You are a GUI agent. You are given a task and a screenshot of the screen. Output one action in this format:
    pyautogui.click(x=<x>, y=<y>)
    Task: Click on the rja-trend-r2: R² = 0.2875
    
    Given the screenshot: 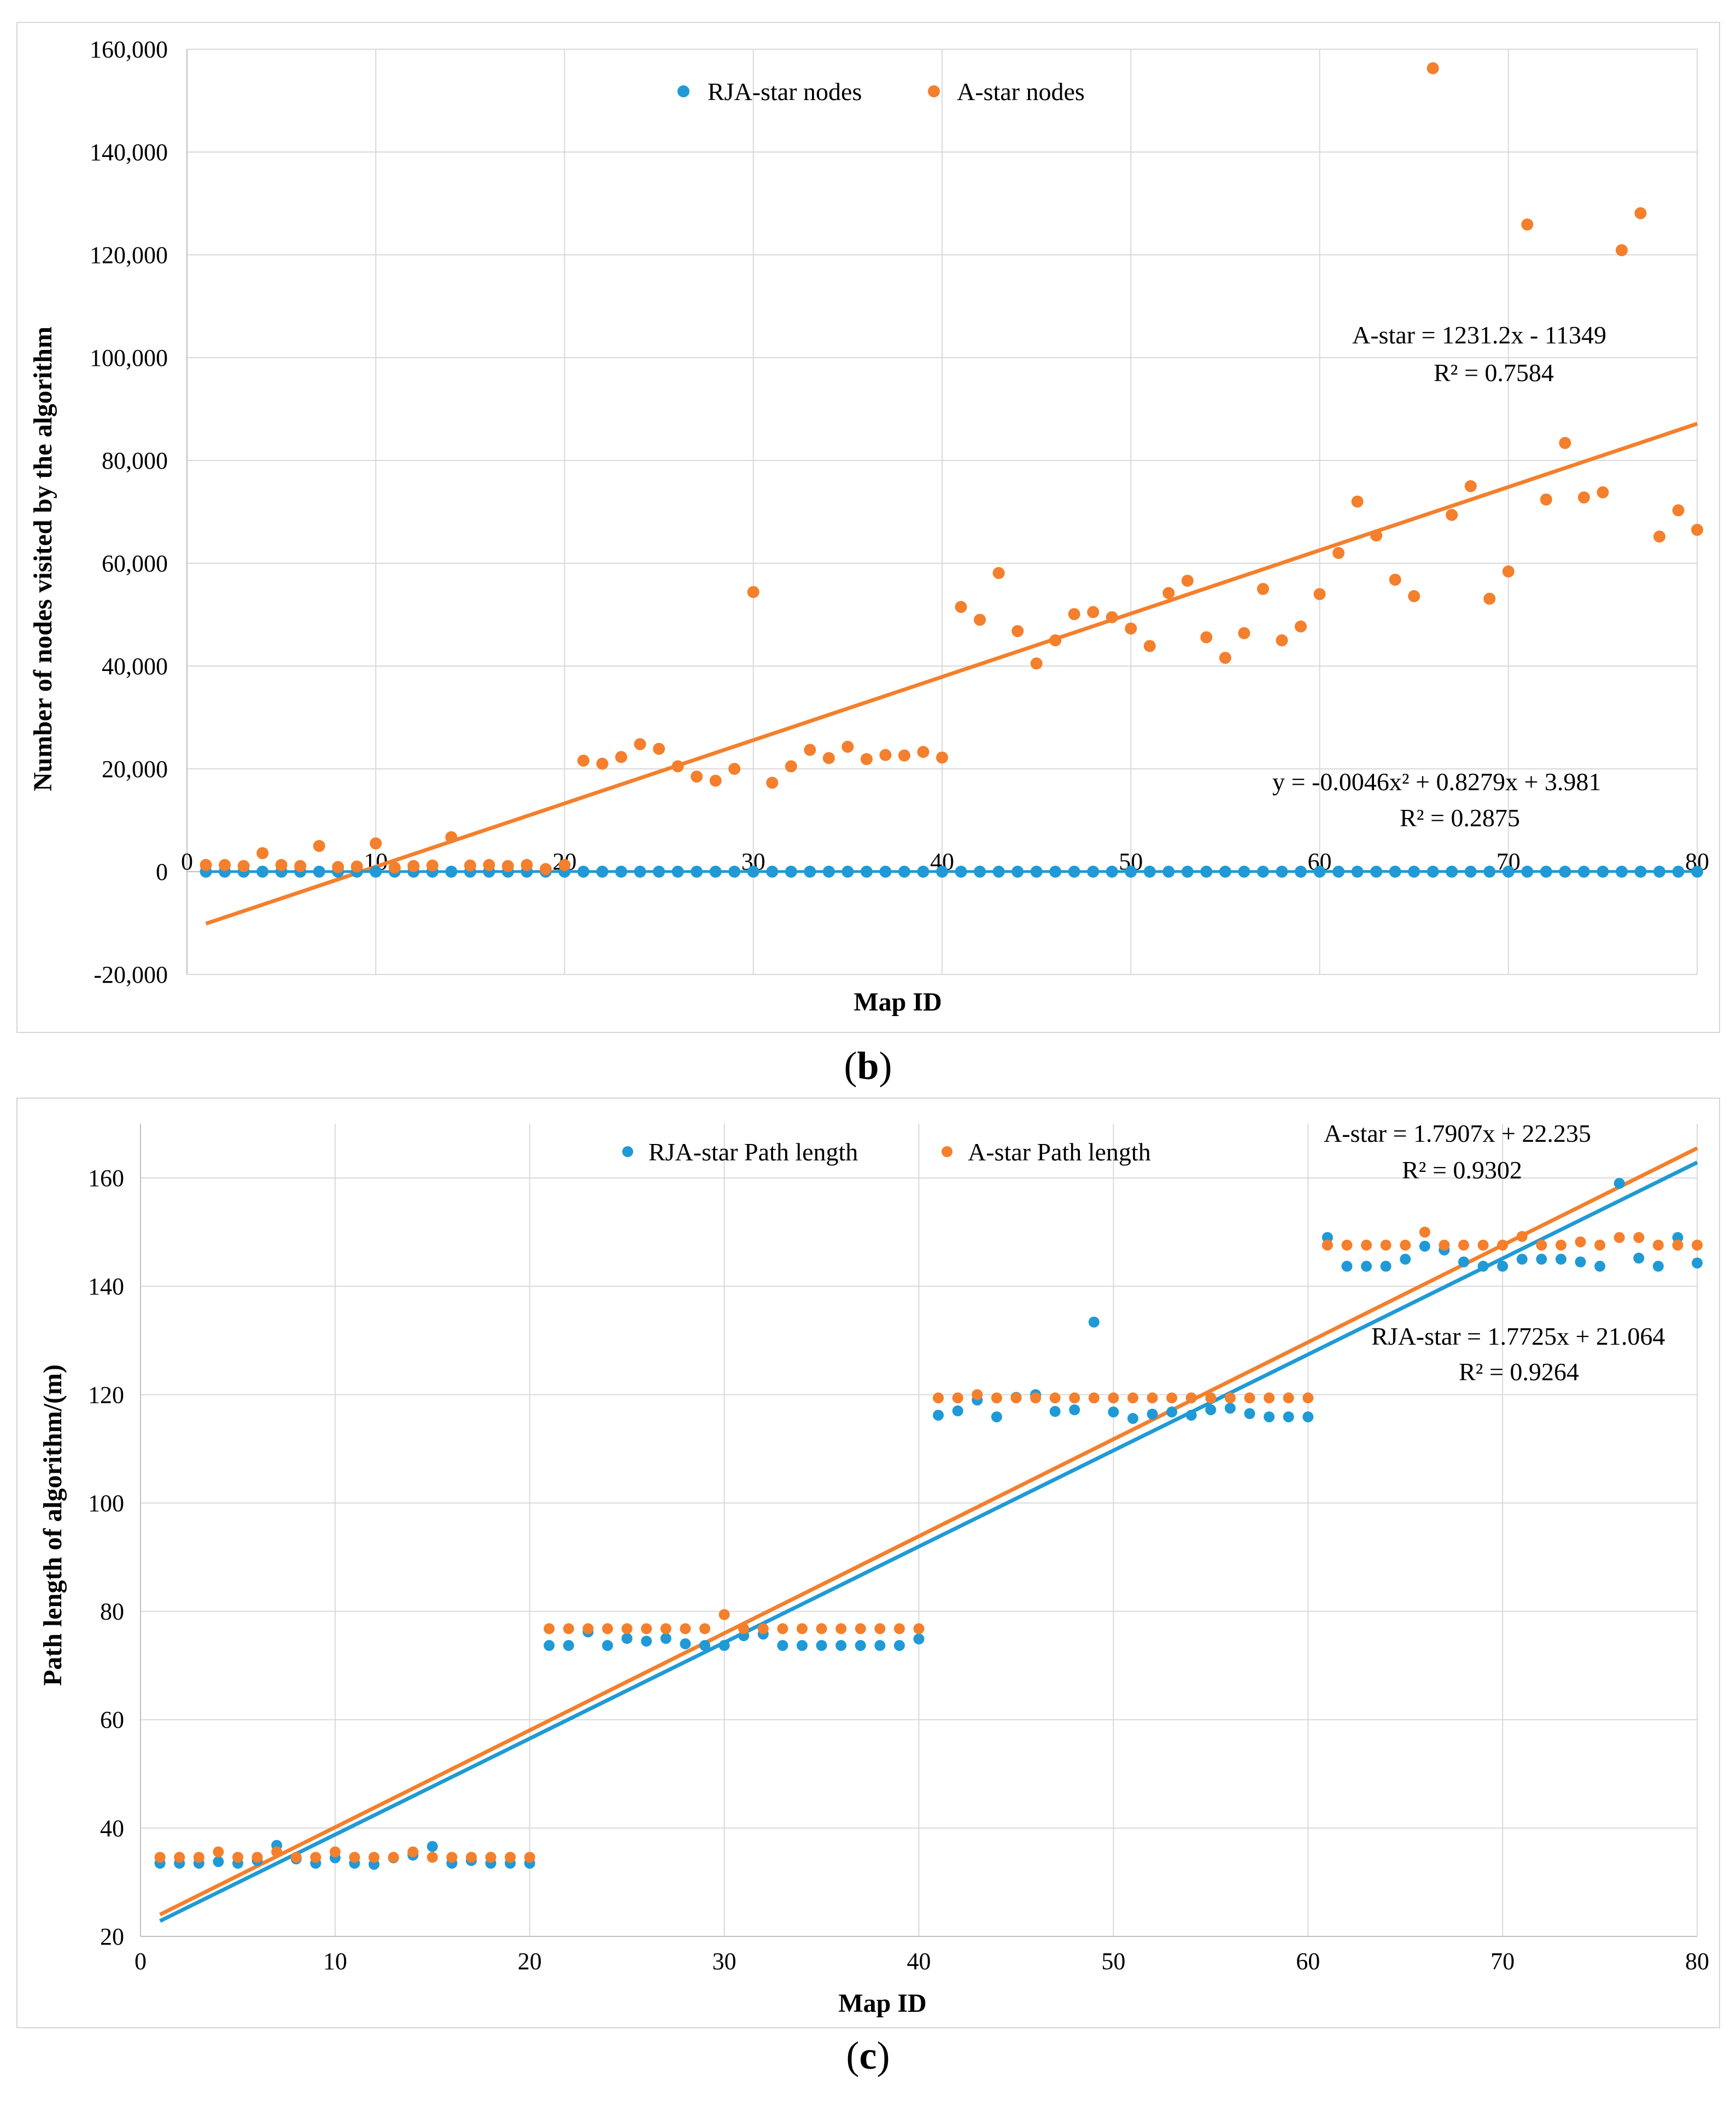 What is the action you would take?
    pyautogui.click(x=1460, y=818)
    